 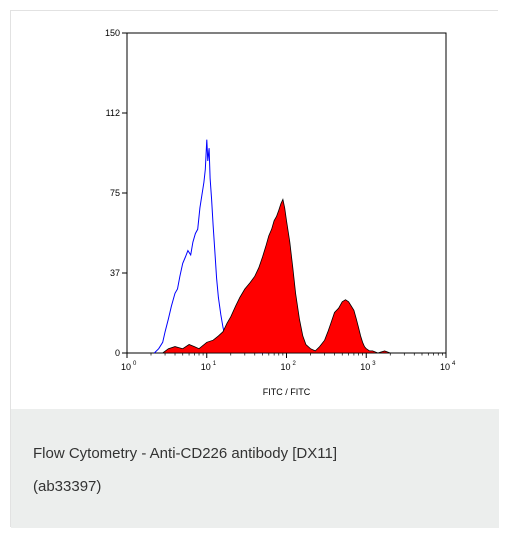 What do you see at coordinates (374, 364) in the screenshot?
I see `x-tick-label-exponent: 3` at bounding box center [374, 364].